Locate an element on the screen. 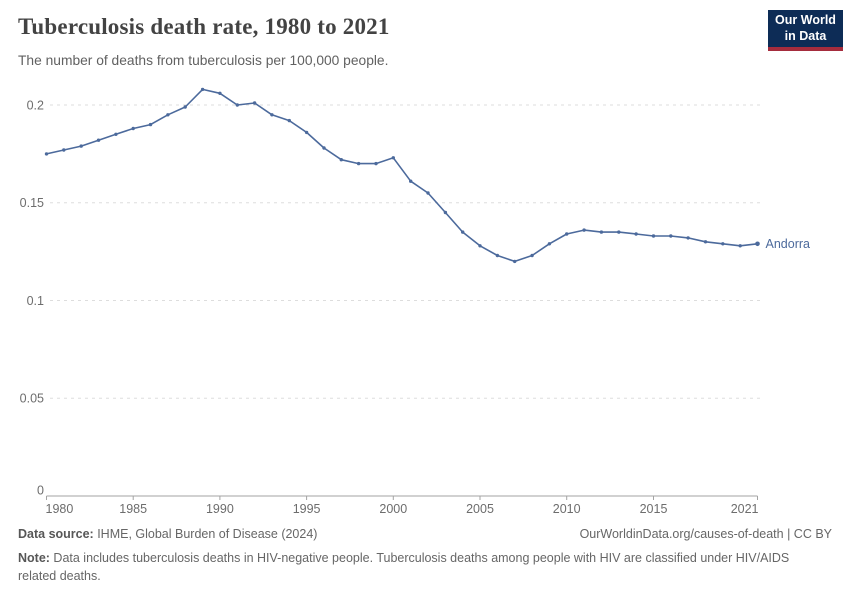  x-tick-label: 2005 is located at coordinates (480, 509).